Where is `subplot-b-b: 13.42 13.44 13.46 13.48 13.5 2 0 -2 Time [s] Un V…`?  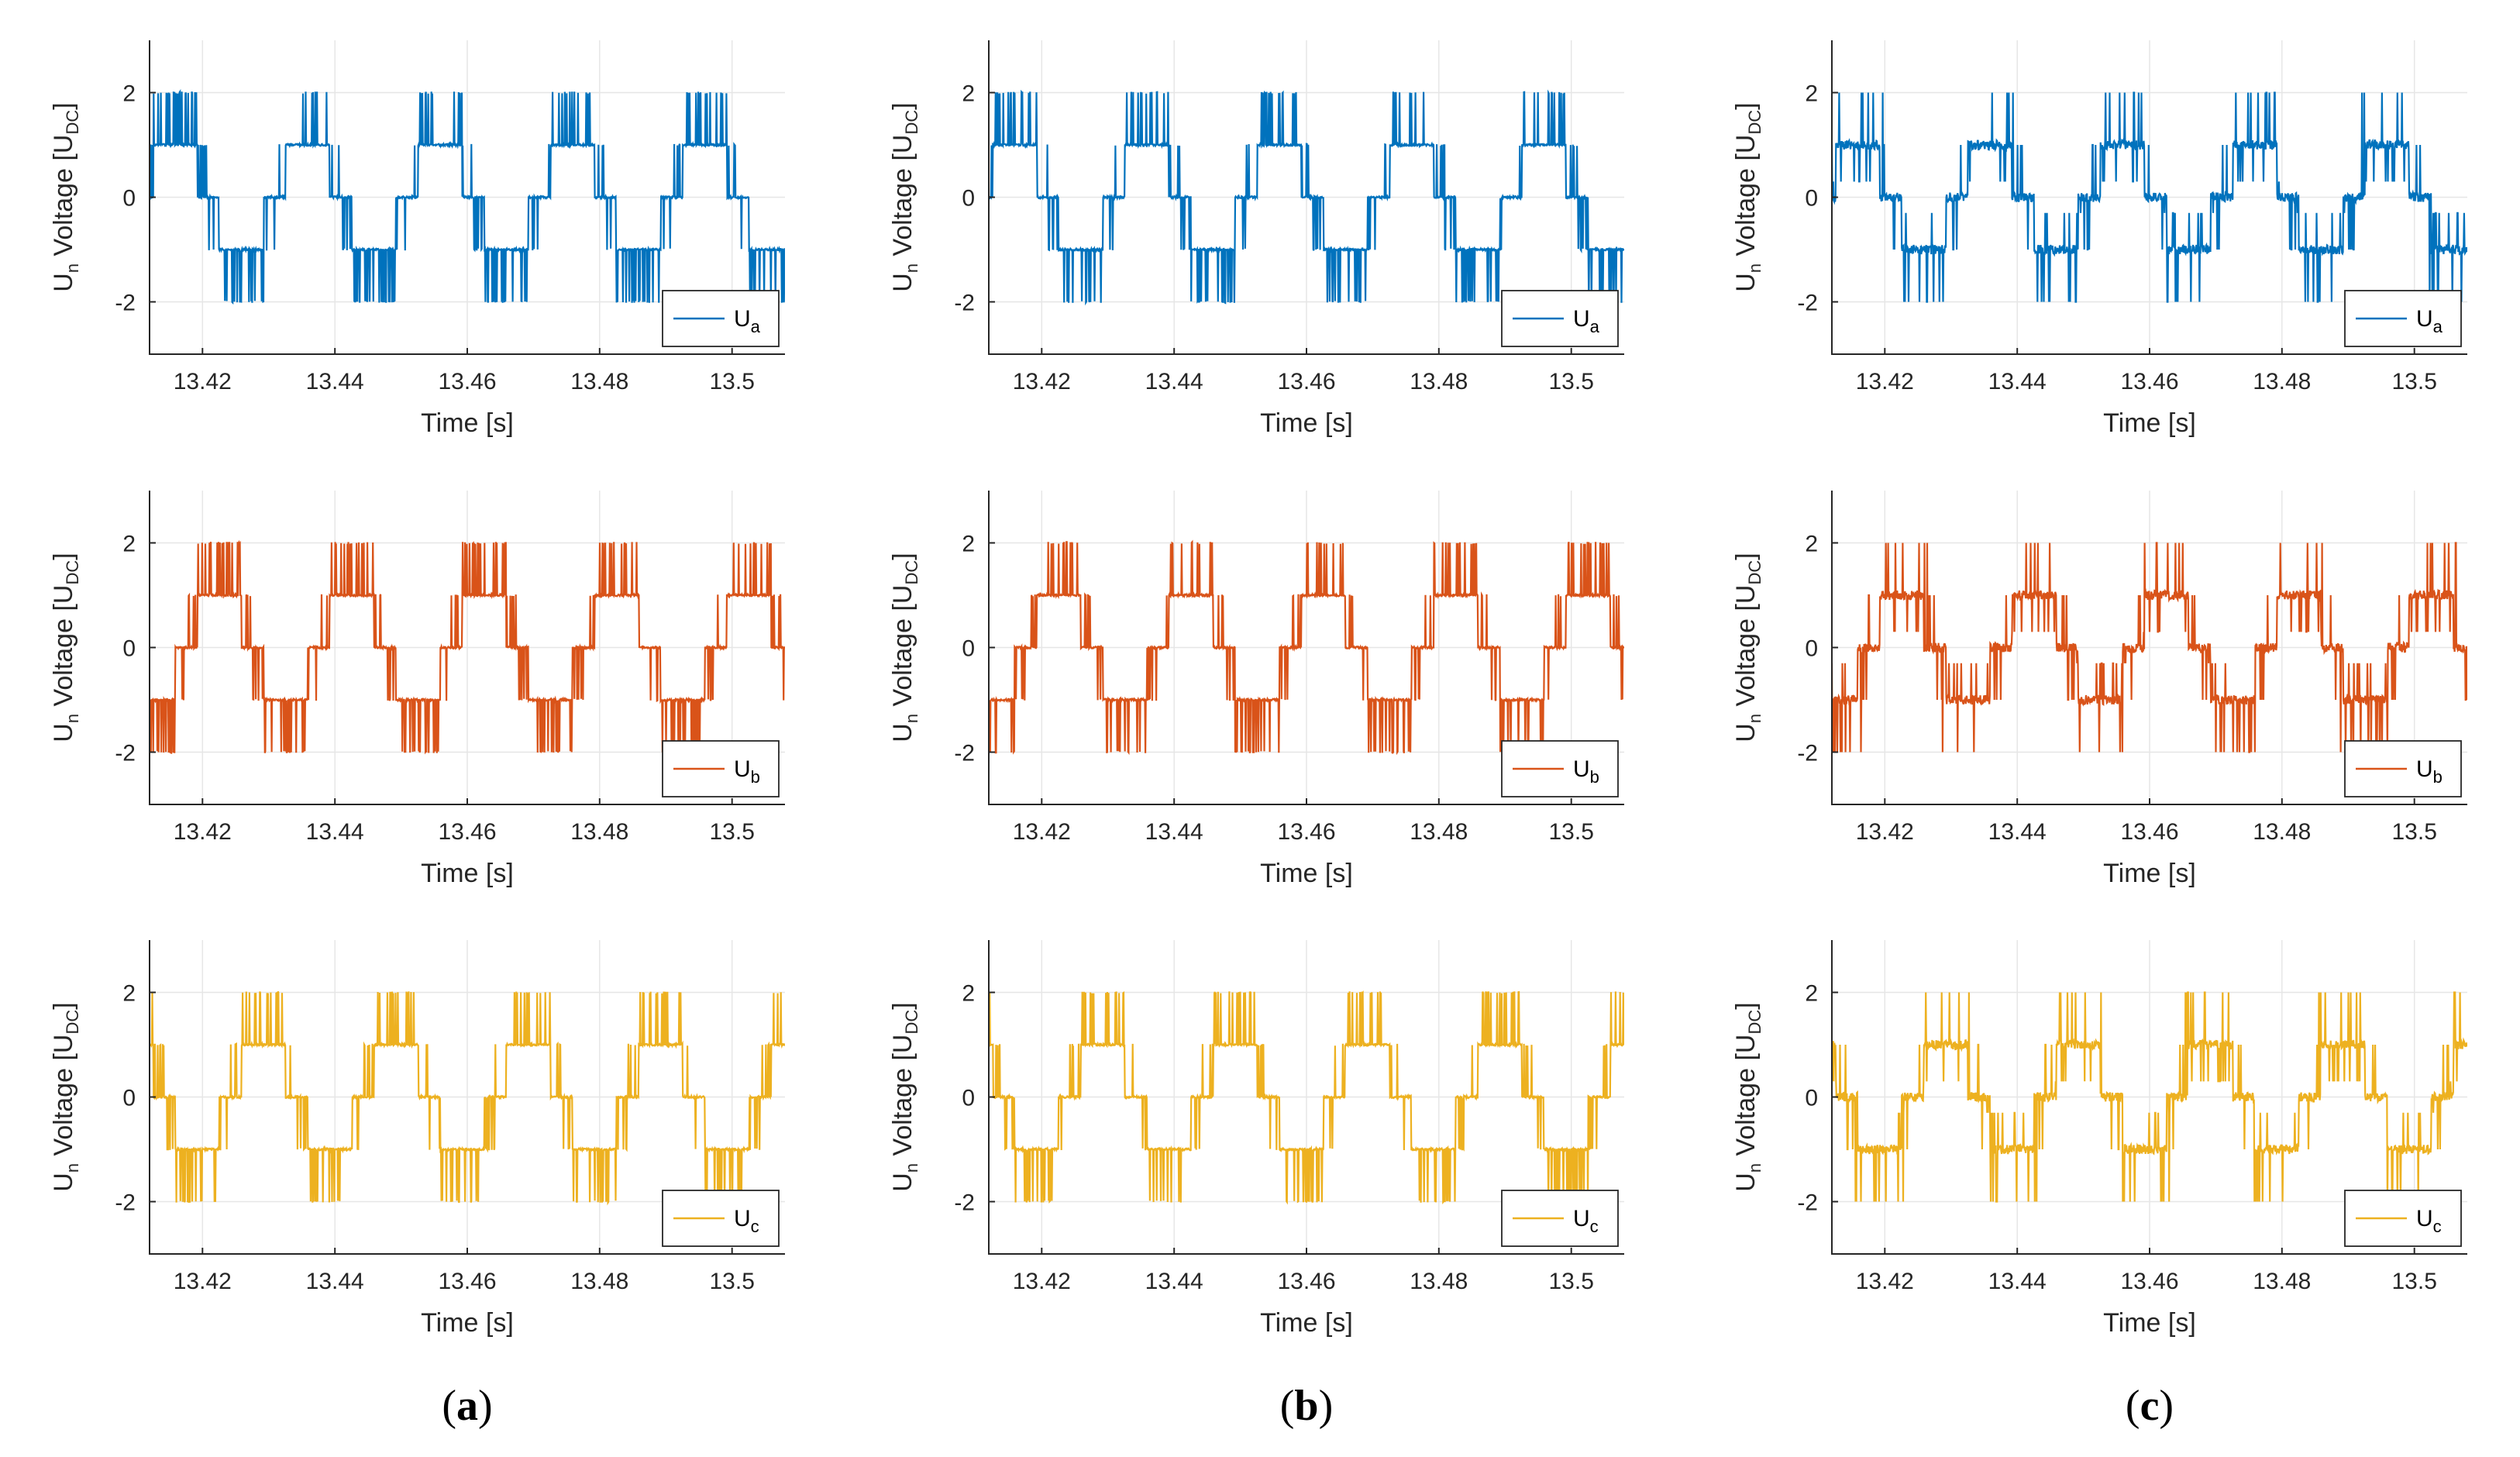 subplot-b-b: 13.42 13.44 13.46 13.48 13.5 2 0 -2 Time [s] Un V… is located at coordinates (1256, 689).